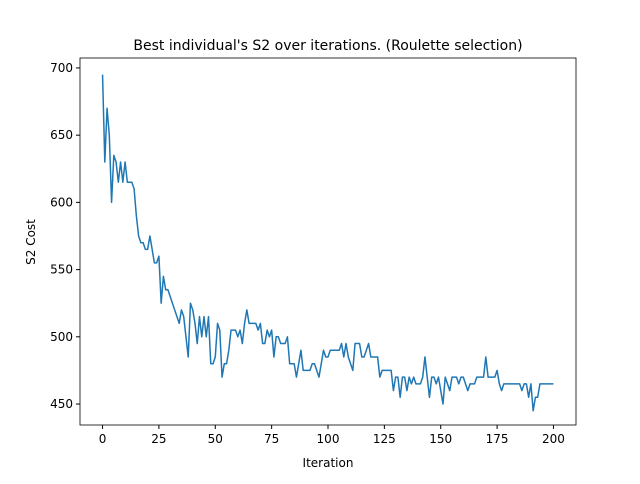 Image resolution: width=640 pixels, height=484 pixels. I want to click on x-tick-label: 75, so click(271, 439).